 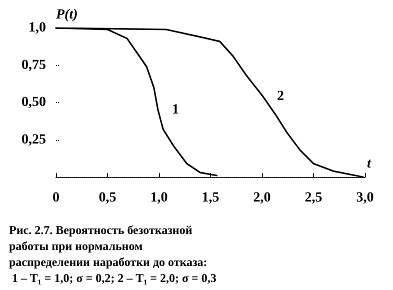 I want to click on x-tick-label: 1,0, so click(x=159, y=198).